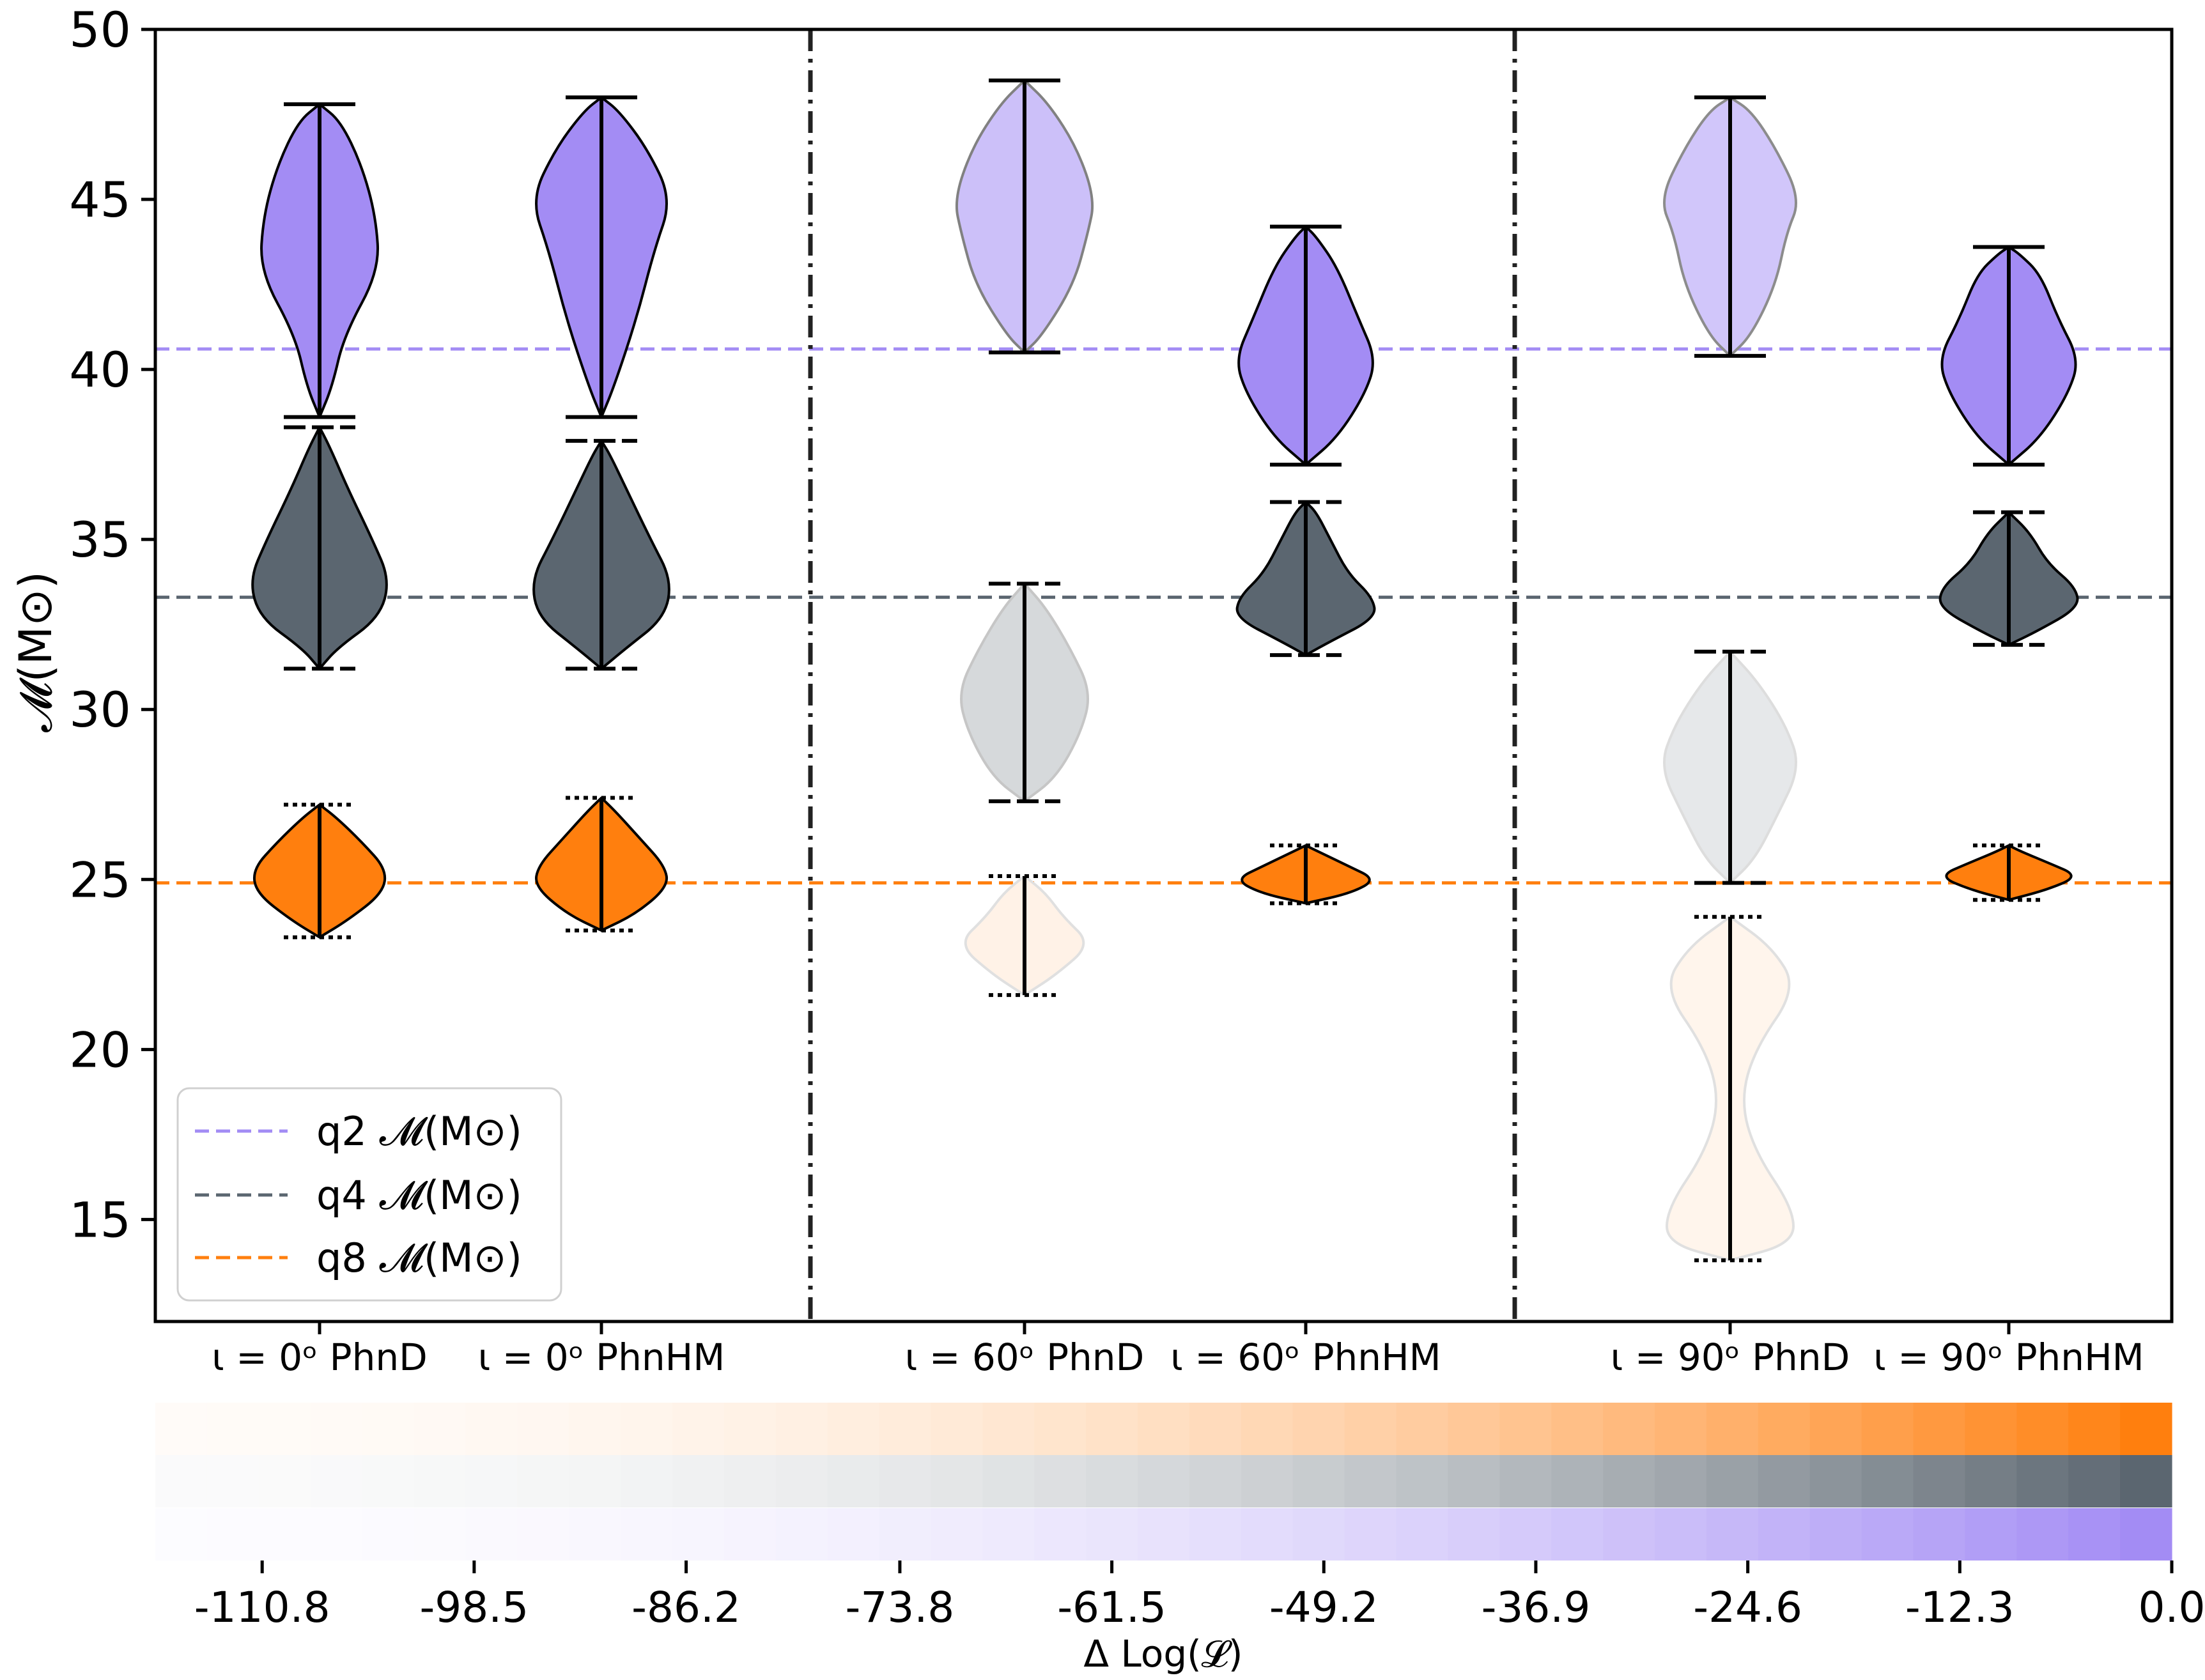 The height and width of the screenshot is (1680, 2205). I want to click on y-tick-label-20: 20, so click(100, 1049).